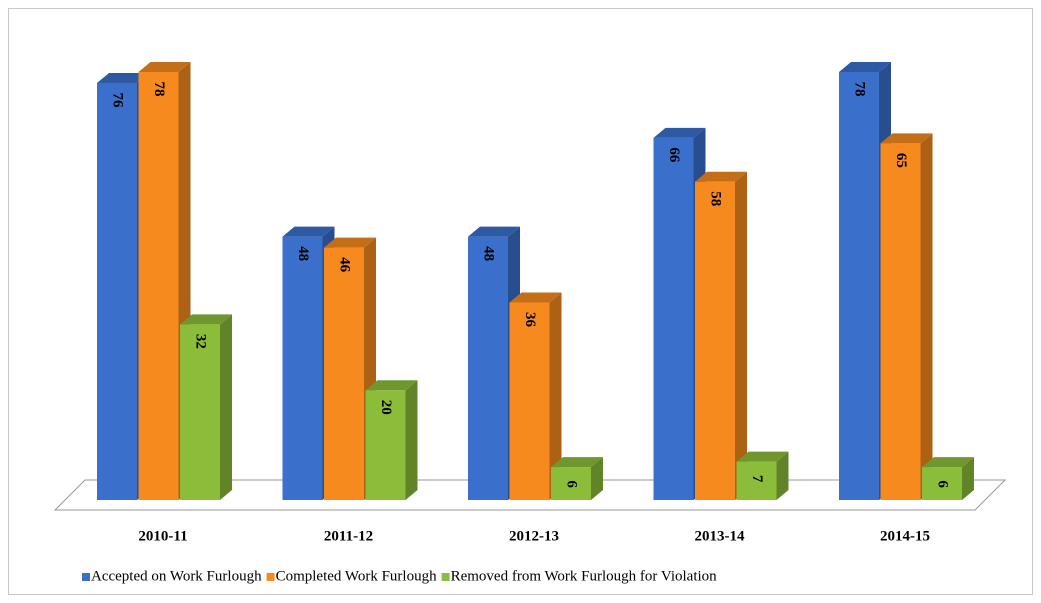 The height and width of the screenshot is (603, 1041). I want to click on legend-label: Removed from Work Furlough for Violation, so click(584, 576).